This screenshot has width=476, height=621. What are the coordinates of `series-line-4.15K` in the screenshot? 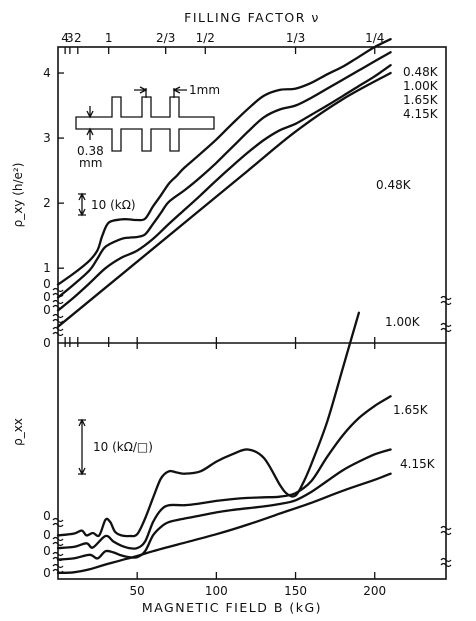 It's located at (224, 523).